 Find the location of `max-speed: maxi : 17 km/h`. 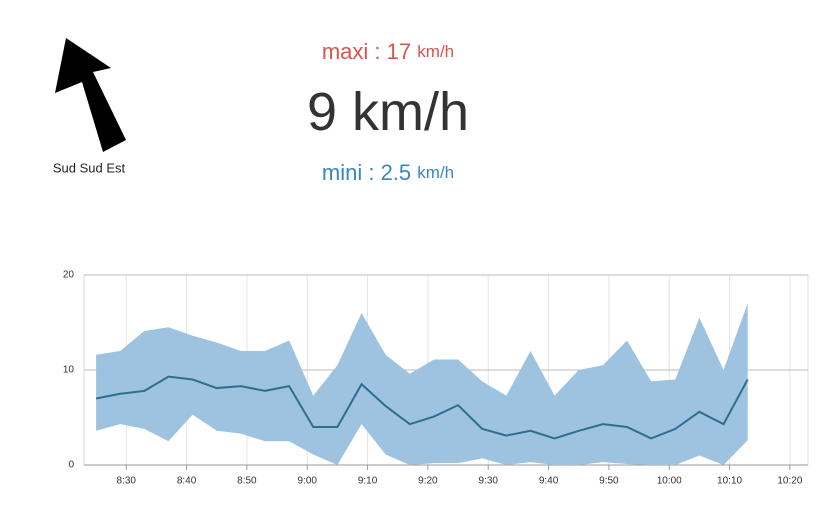

max-speed: maxi : 17 km/h is located at coordinates (388, 51).